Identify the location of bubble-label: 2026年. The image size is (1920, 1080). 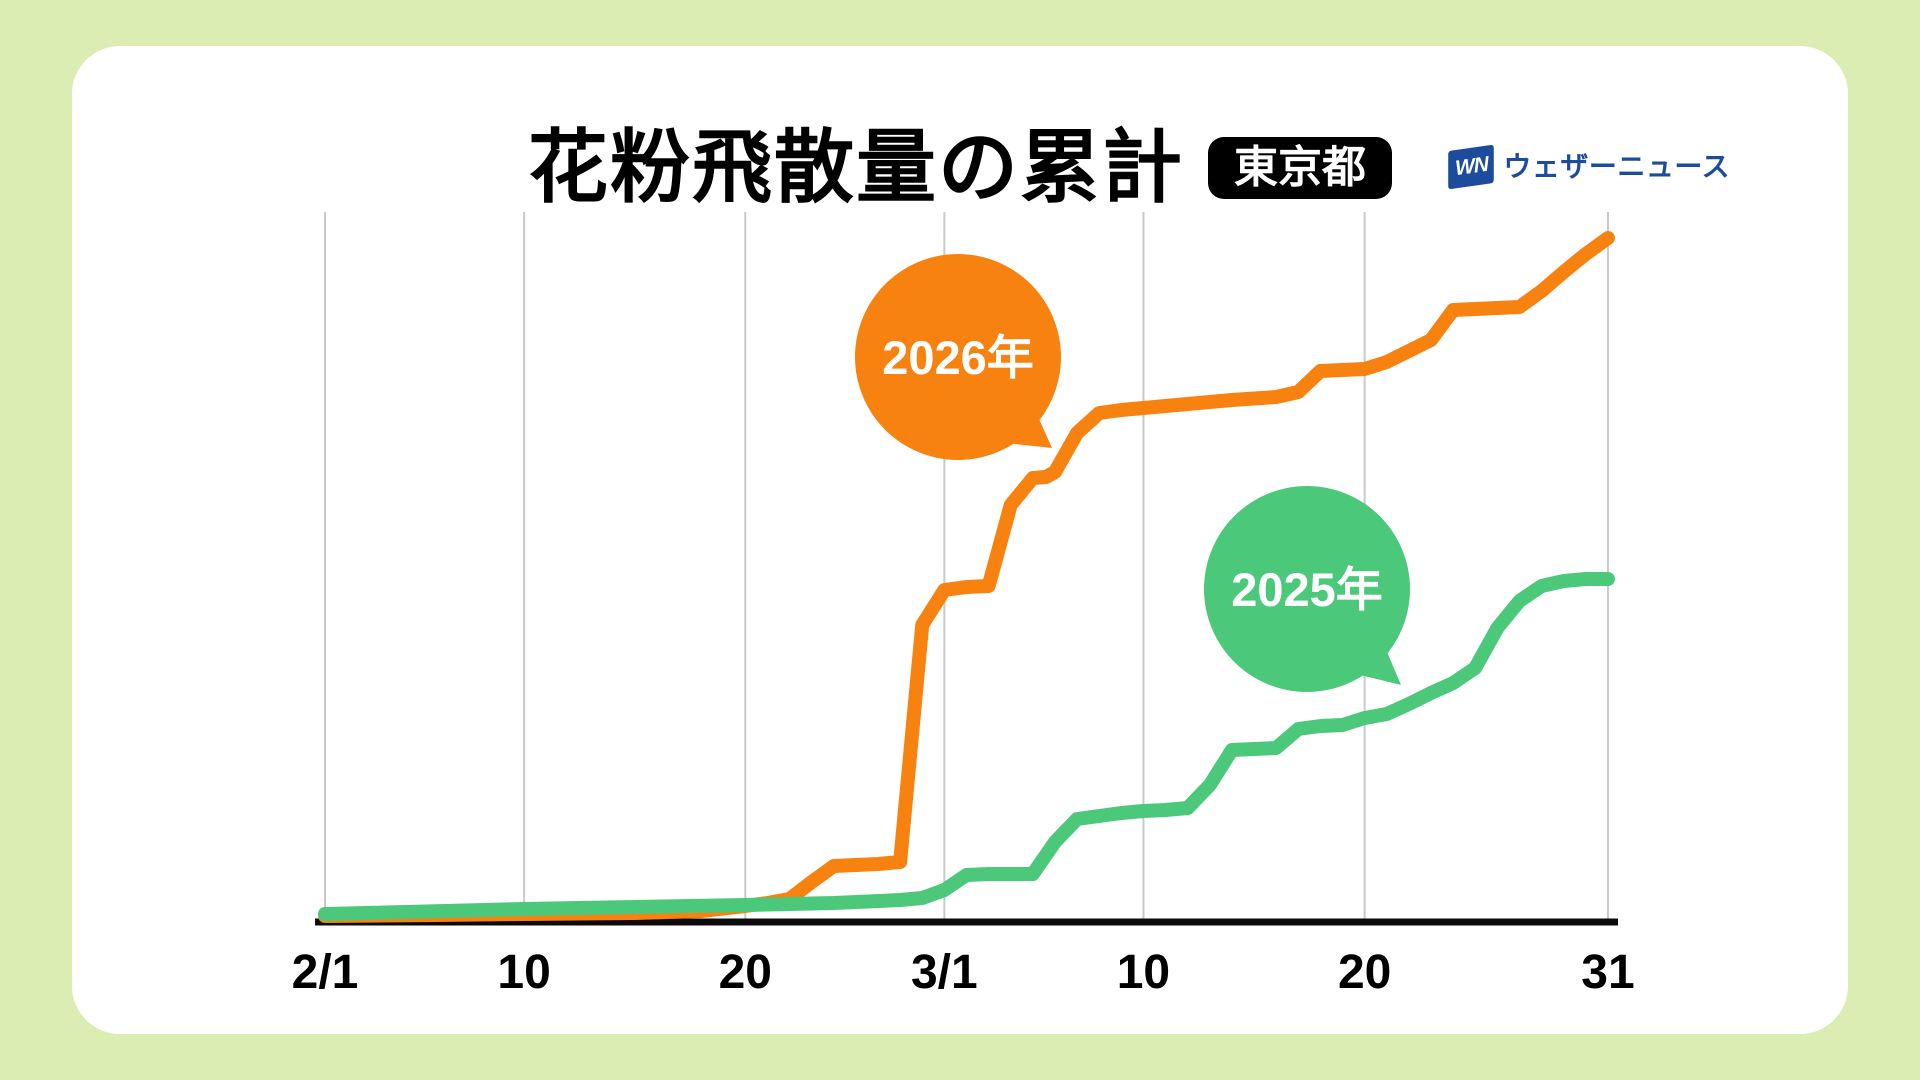
(958, 357).